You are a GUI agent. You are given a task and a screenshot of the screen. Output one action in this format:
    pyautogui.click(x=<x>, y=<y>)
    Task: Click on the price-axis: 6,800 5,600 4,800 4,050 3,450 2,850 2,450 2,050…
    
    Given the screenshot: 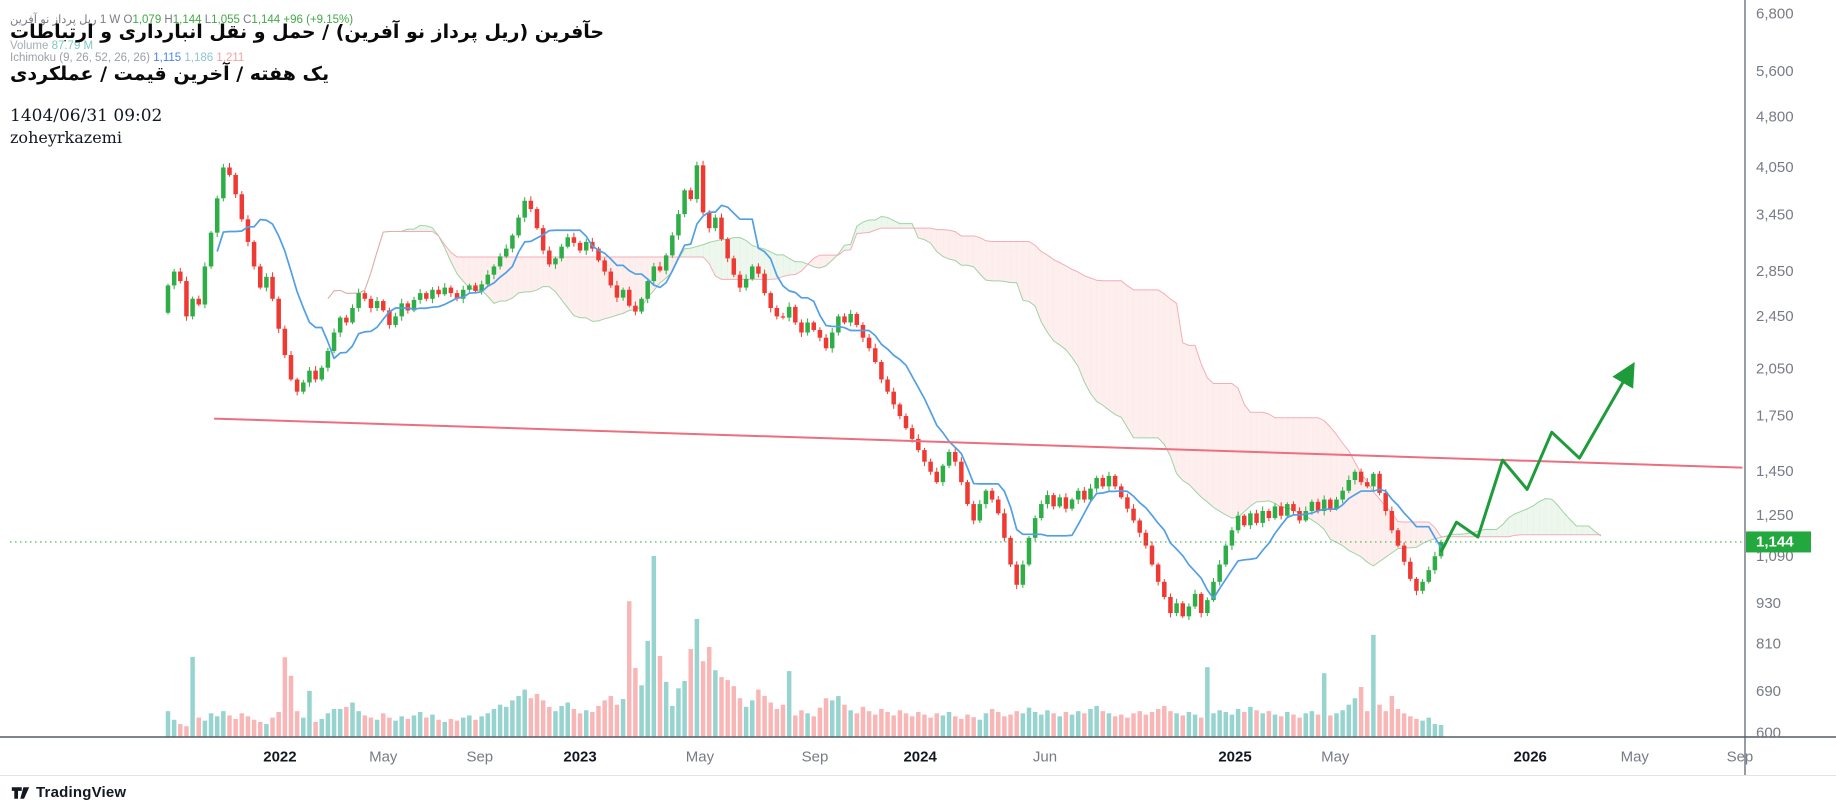 What is the action you would take?
    pyautogui.click(x=1775, y=374)
    